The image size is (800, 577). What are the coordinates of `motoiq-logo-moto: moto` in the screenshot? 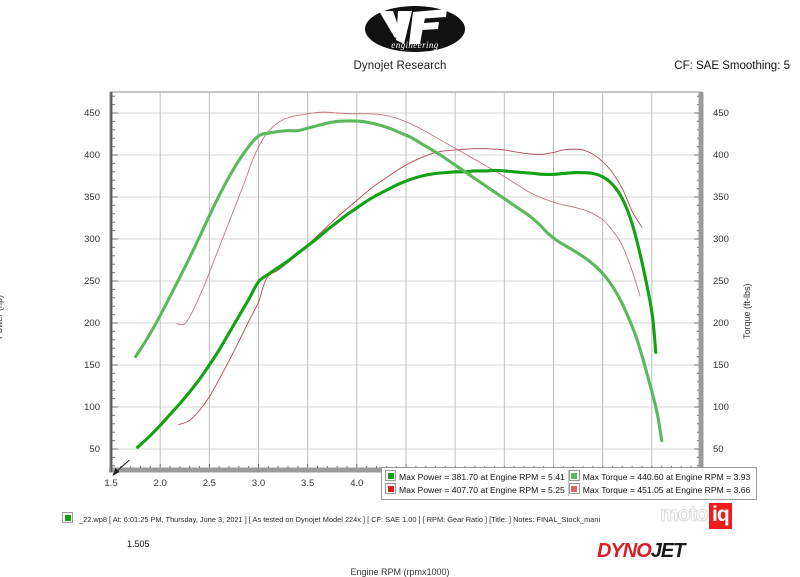 It's located at (683, 515).